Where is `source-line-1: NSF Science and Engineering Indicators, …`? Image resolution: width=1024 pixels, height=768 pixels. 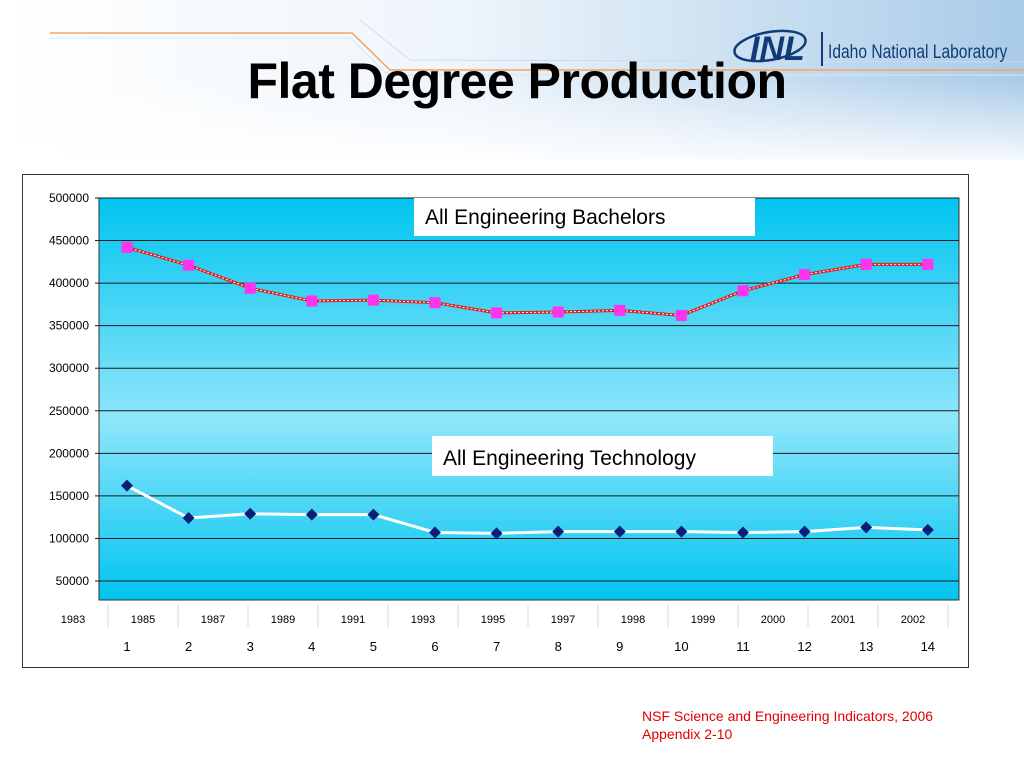 source-line-1: NSF Science and Engineering Indicators, … is located at coordinates (788, 716).